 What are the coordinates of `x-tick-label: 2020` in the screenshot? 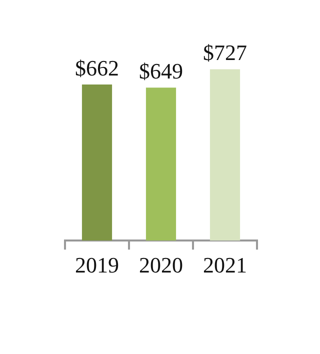 It's located at (161, 265).